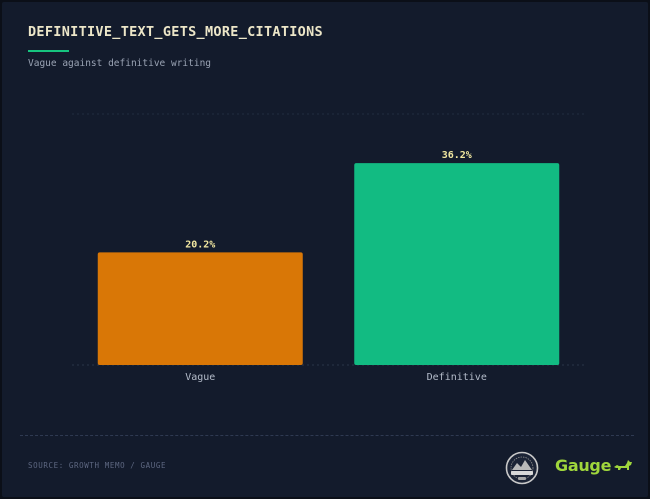 The width and height of the screenshot is (650, 499). I want to click on chart-title: DEFINITIVE_TEXT_GETS_MORE_CITATIONS, so click(175, 32).